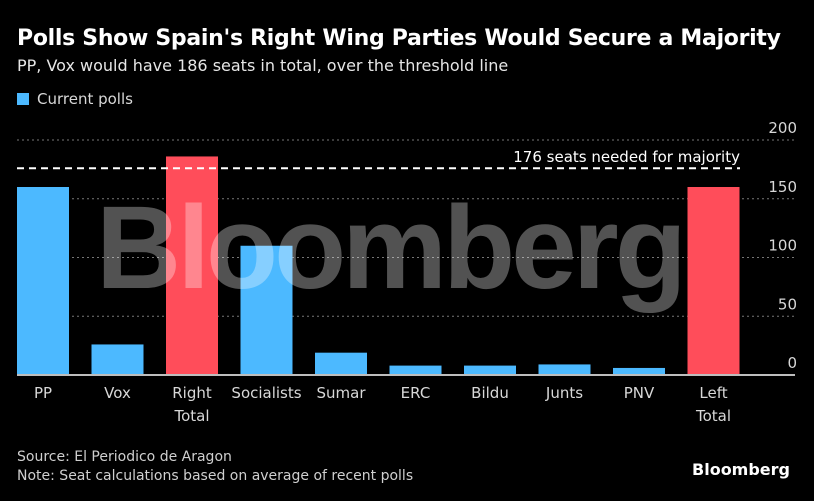 Image resolution: width=814 pixels, height=501 pixels. I want to click on bar-pp, so click(43, 281).